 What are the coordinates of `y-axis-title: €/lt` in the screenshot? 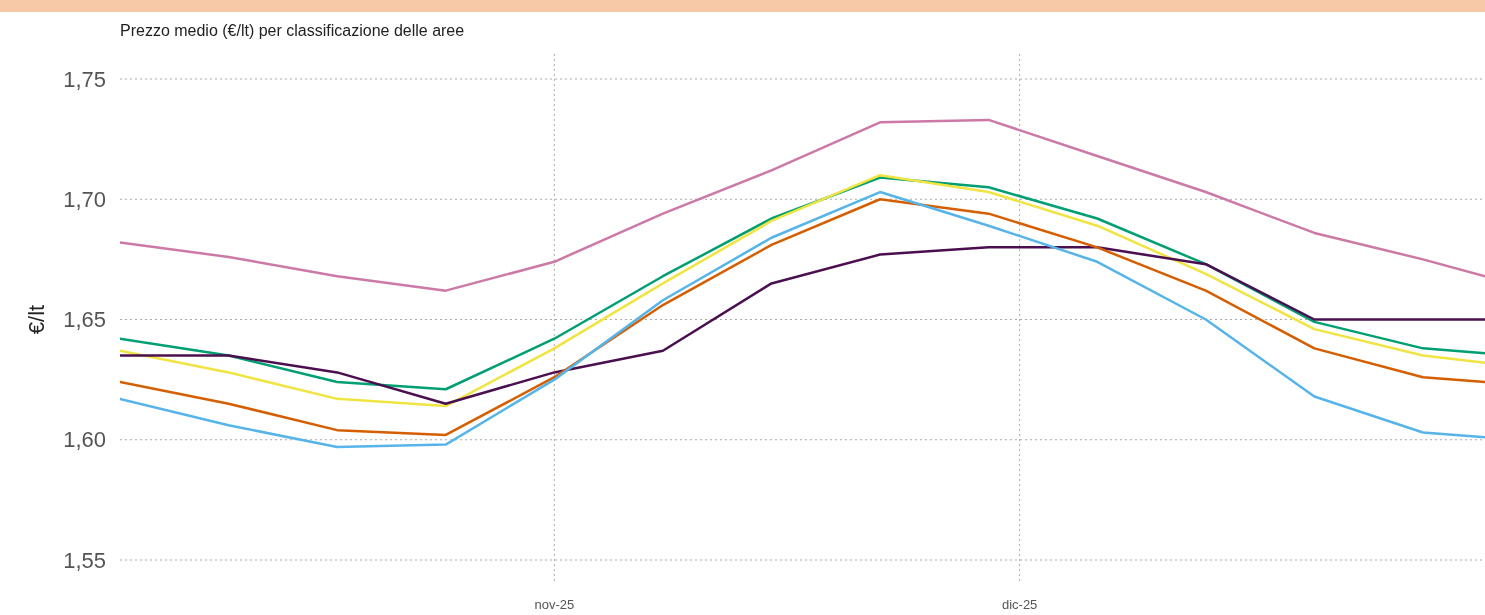 It's located at (36, 319).